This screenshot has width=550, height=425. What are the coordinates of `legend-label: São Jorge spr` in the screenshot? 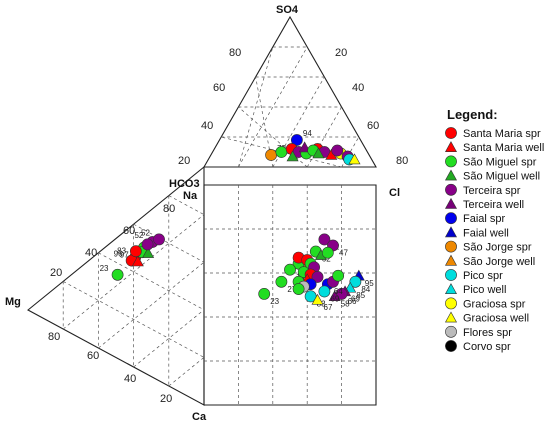 It's located at (497, 248).